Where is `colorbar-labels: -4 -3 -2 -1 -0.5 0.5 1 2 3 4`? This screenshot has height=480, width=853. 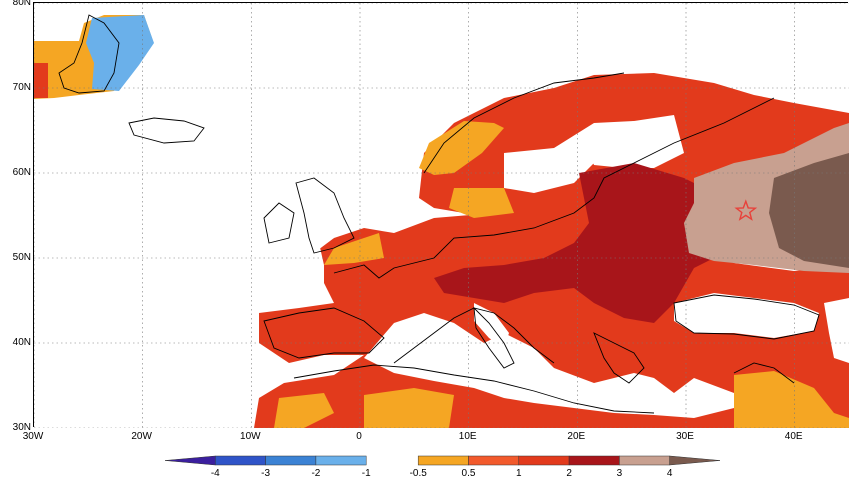 colorbar-labels: -4 -3 -2 -1 -0.5 0.5 1 2 3 4 is located at coordinates (442, 473).